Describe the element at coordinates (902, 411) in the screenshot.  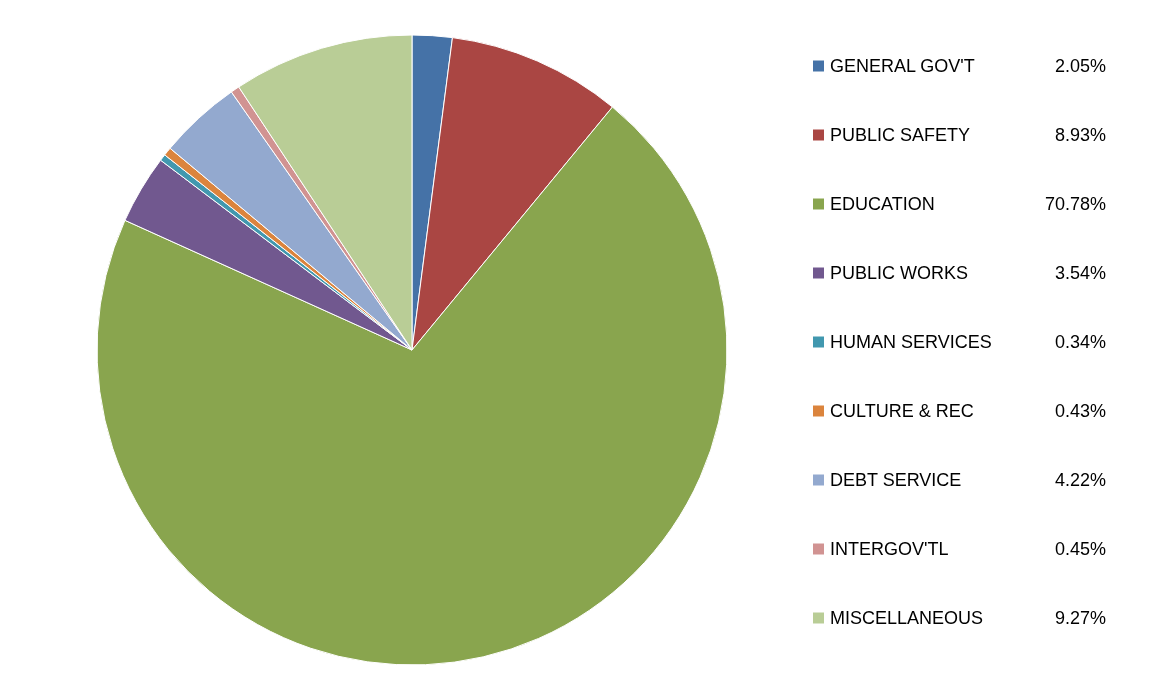
I see `legend-label: CULTURE & REC` at that location.